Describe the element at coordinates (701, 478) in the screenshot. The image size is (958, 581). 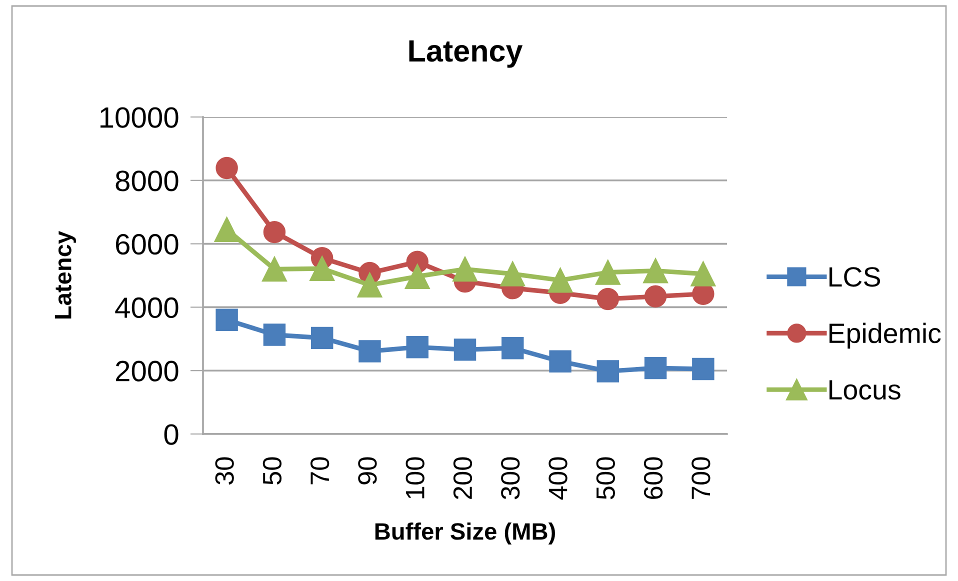
I see `x-tick-label: 700` at that location.